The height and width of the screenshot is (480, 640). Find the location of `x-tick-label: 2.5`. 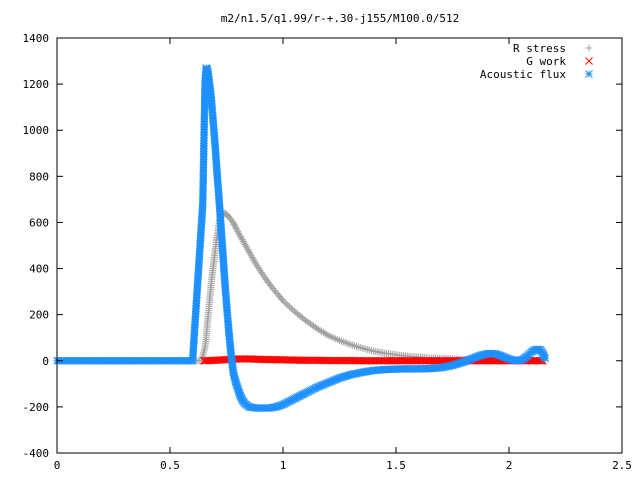

x-tick-label: 2.5 is located at coordinates (622, 465).